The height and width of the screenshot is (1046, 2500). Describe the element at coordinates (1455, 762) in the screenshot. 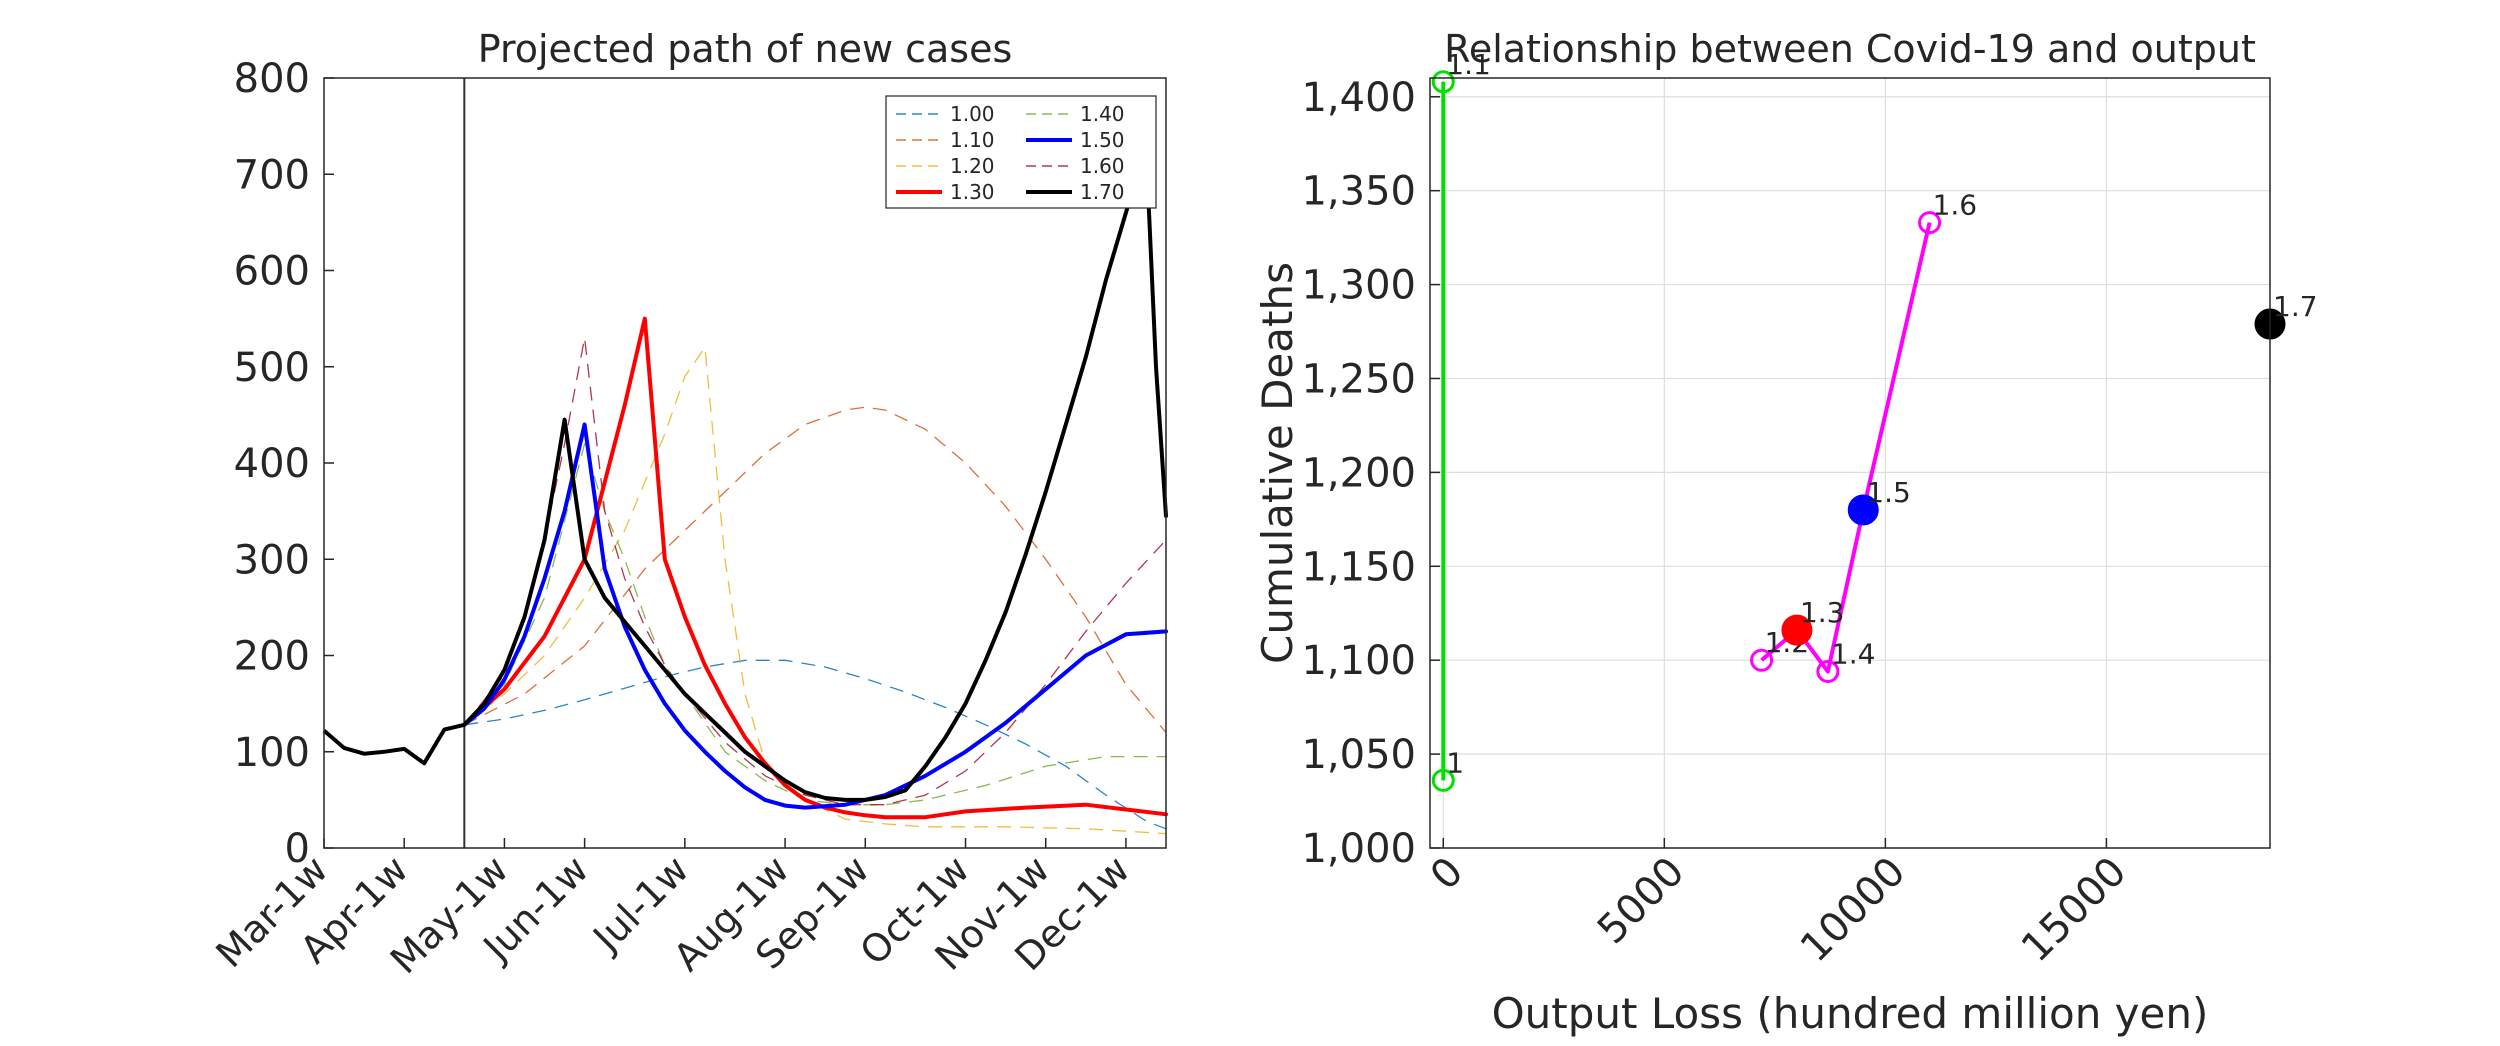

I see `data-point-label: 1` at that location.